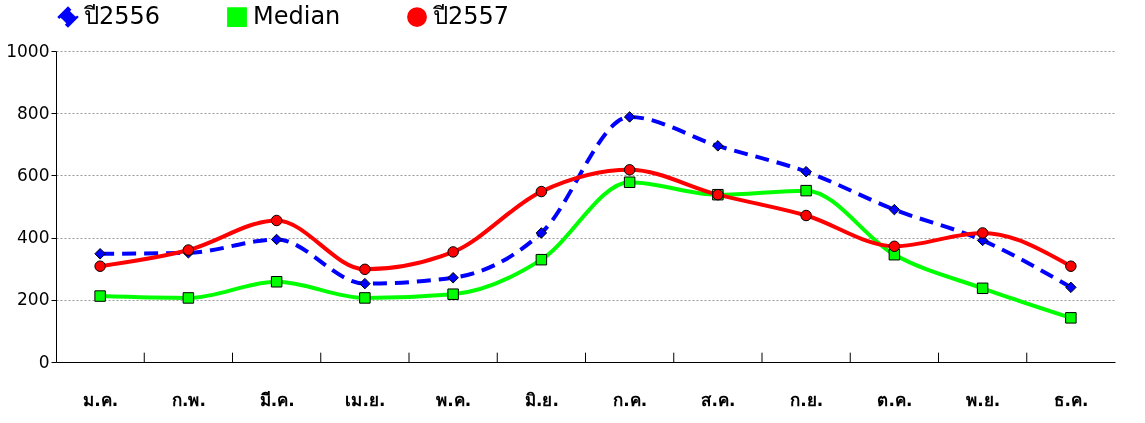  Describe the element at coordinates (44, 361) in the screenshot. I see `y-tick-label: 0` at that location.